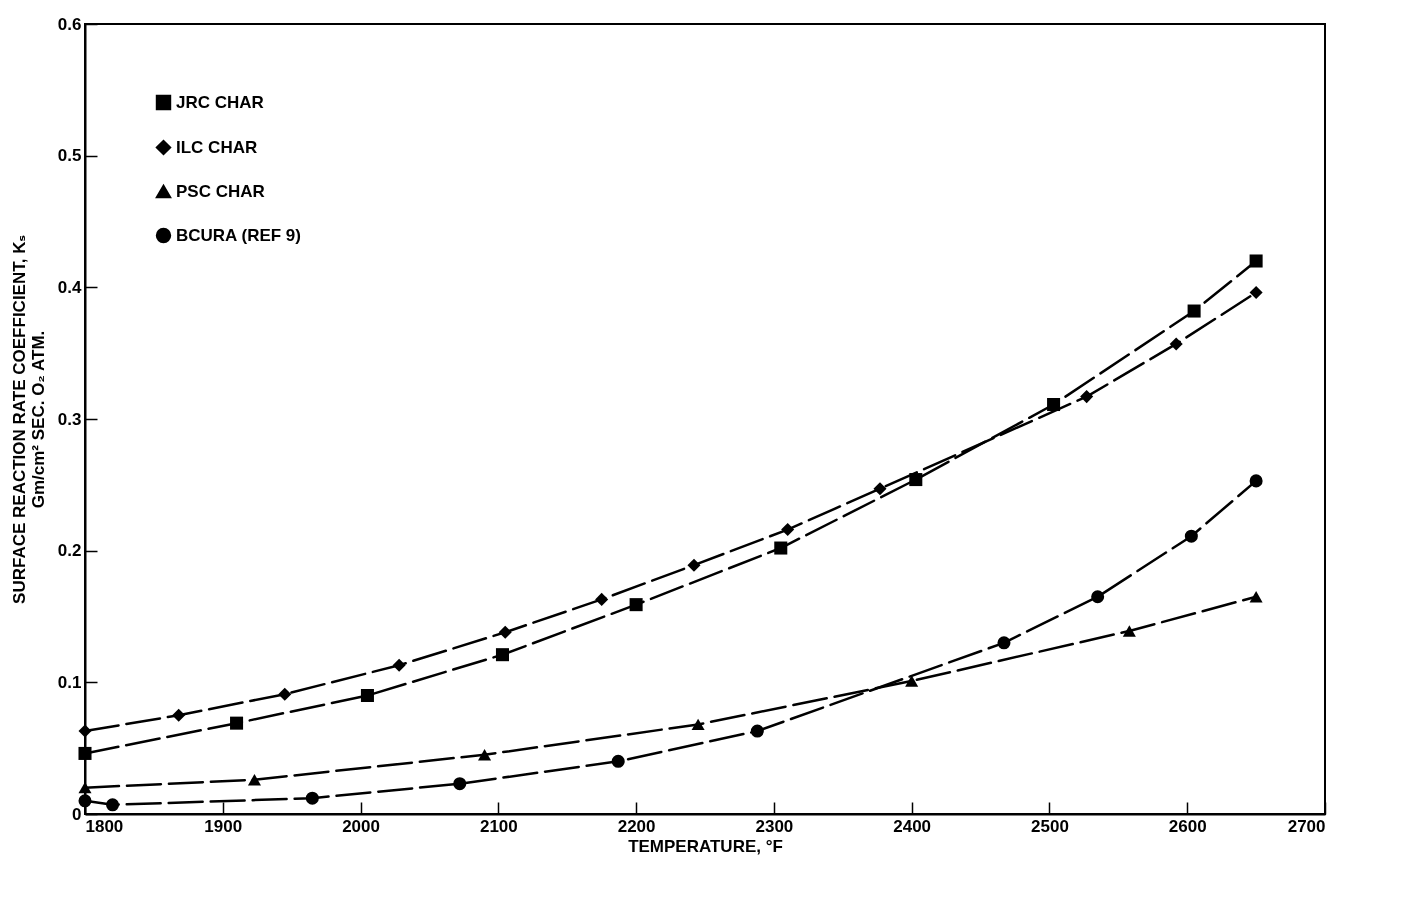 The height and width of the screenshot is (920, 1410). What do you see at coordinates (69, 551) in the screenshot?
I see `y-tick-label: 0.2` at bounding box center [69, 551].